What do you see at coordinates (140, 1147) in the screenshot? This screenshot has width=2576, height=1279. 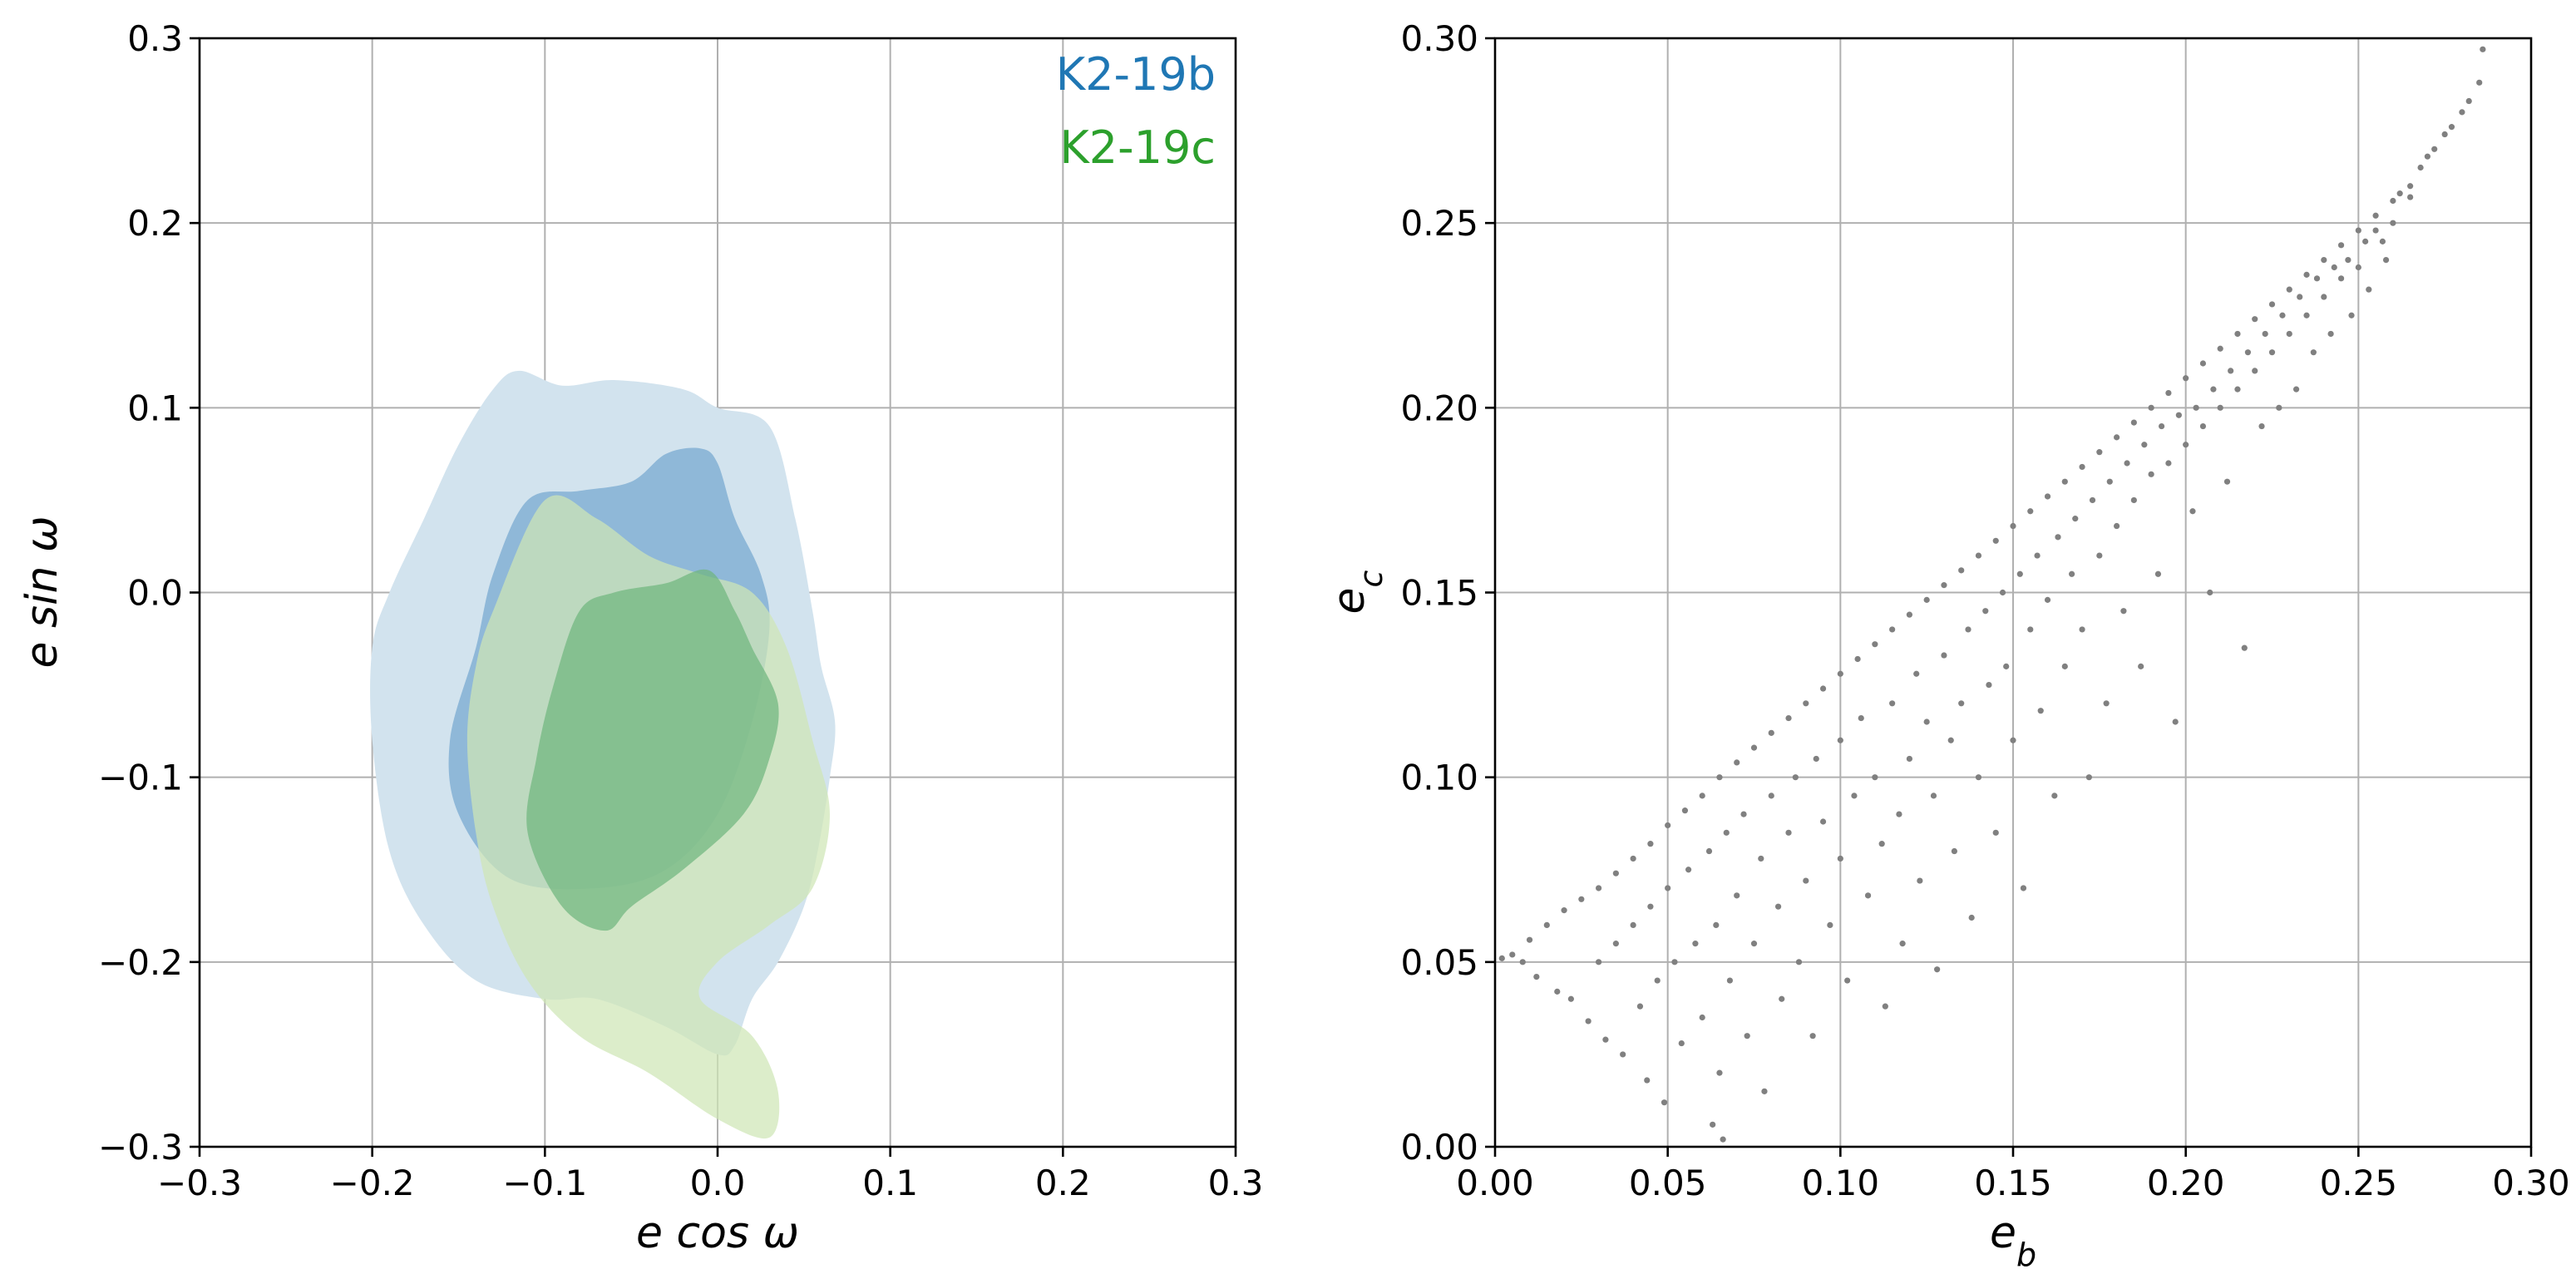 I see `left-y-tick-label: −0.3` at bounding box center [140, 1147].